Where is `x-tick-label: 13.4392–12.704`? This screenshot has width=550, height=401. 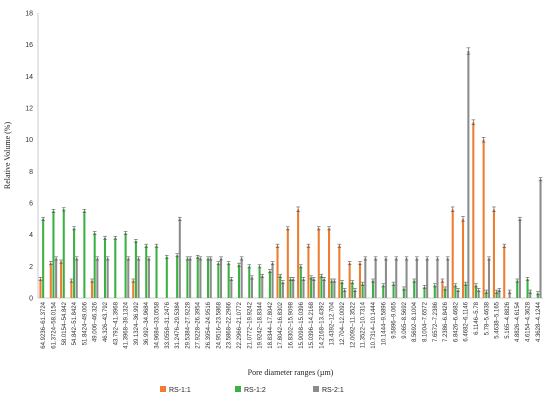 x-tick-label: 13.4392–12.704 is located at coordinates (333, 323).